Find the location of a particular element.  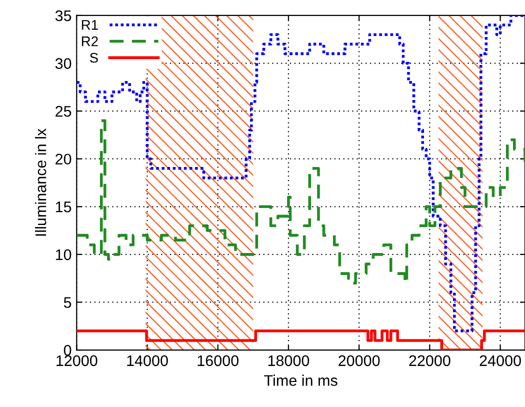

legend-label: R2 is located at coordinates (90, 41).